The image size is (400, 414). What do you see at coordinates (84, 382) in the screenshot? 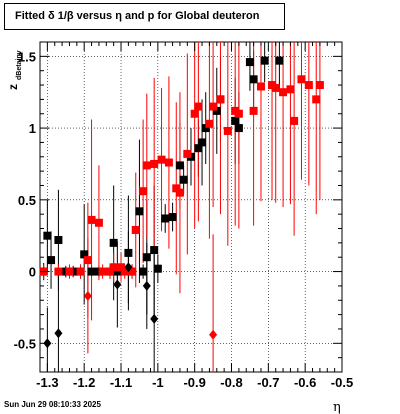
I see `x-tick-label: -1.2` at bounding box center [84, 382].